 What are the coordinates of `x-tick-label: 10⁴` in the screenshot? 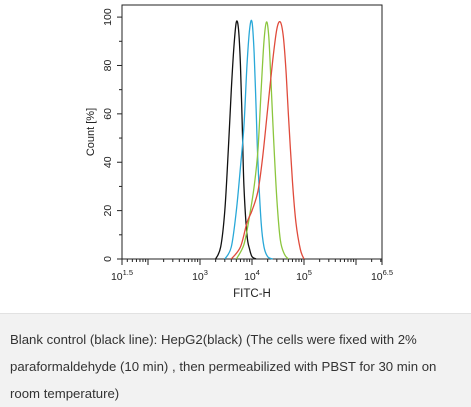 It's located at (252, 275).